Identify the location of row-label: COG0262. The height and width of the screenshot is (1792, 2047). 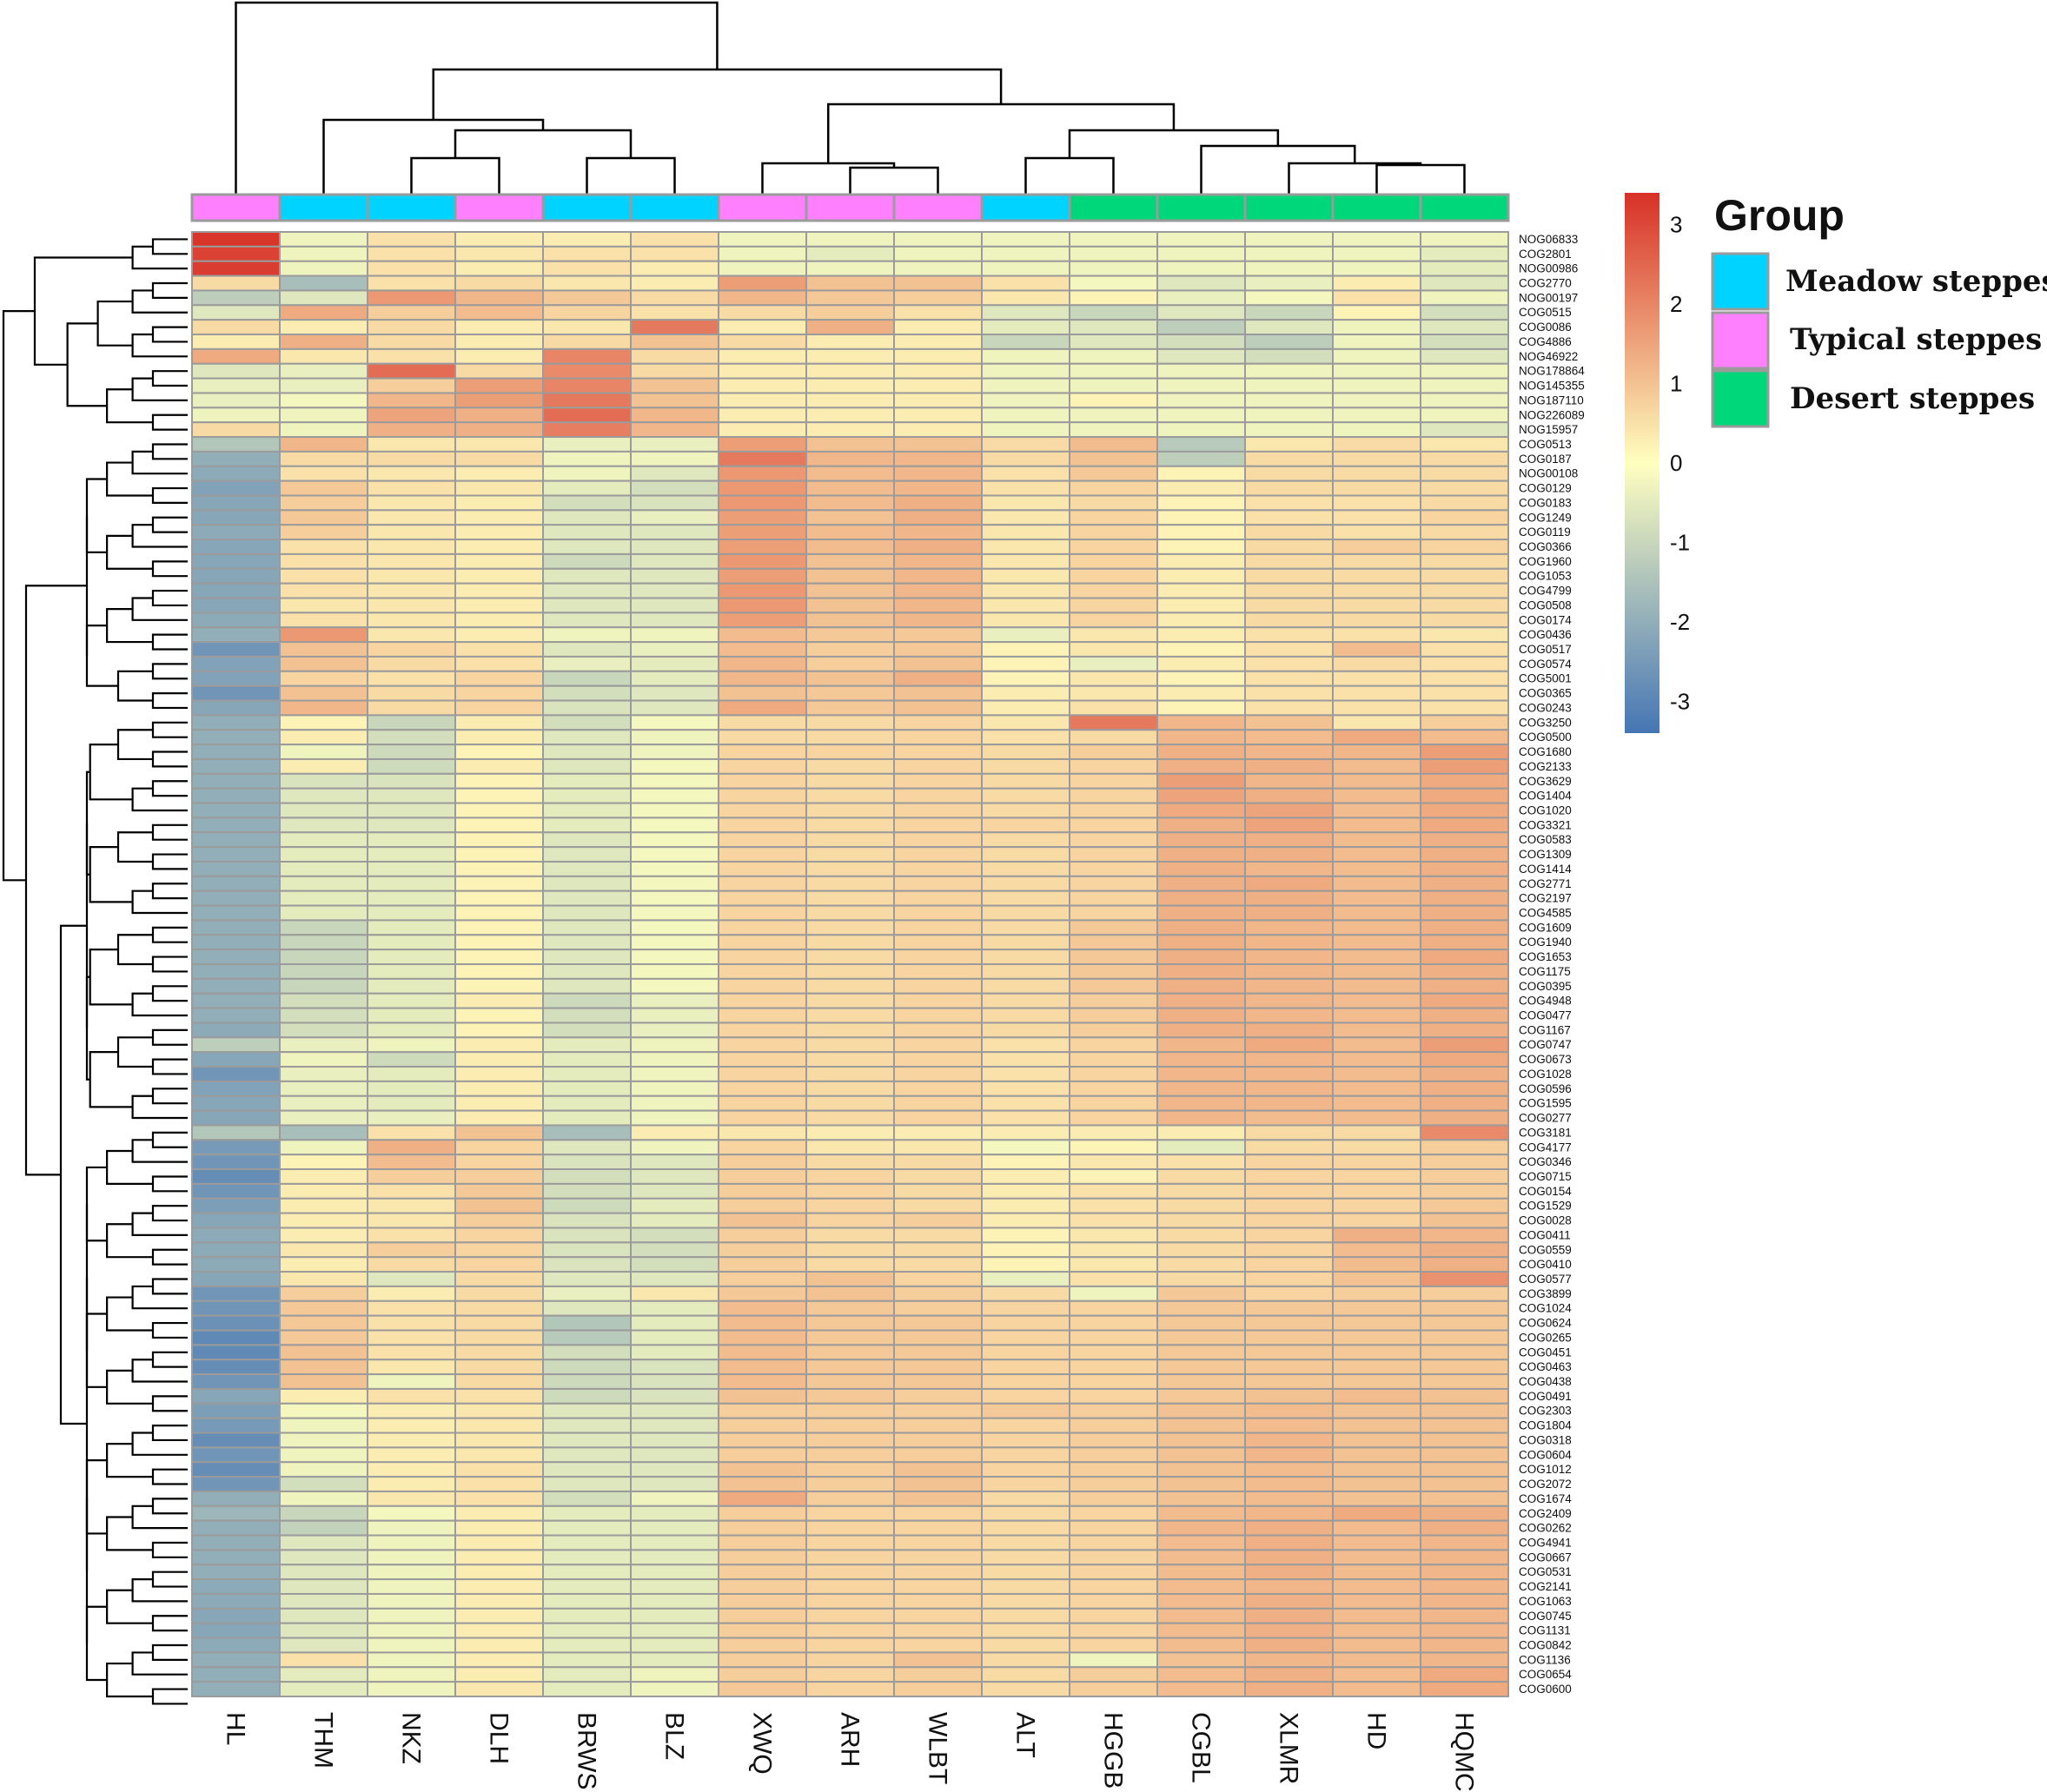
(1546, 1529).